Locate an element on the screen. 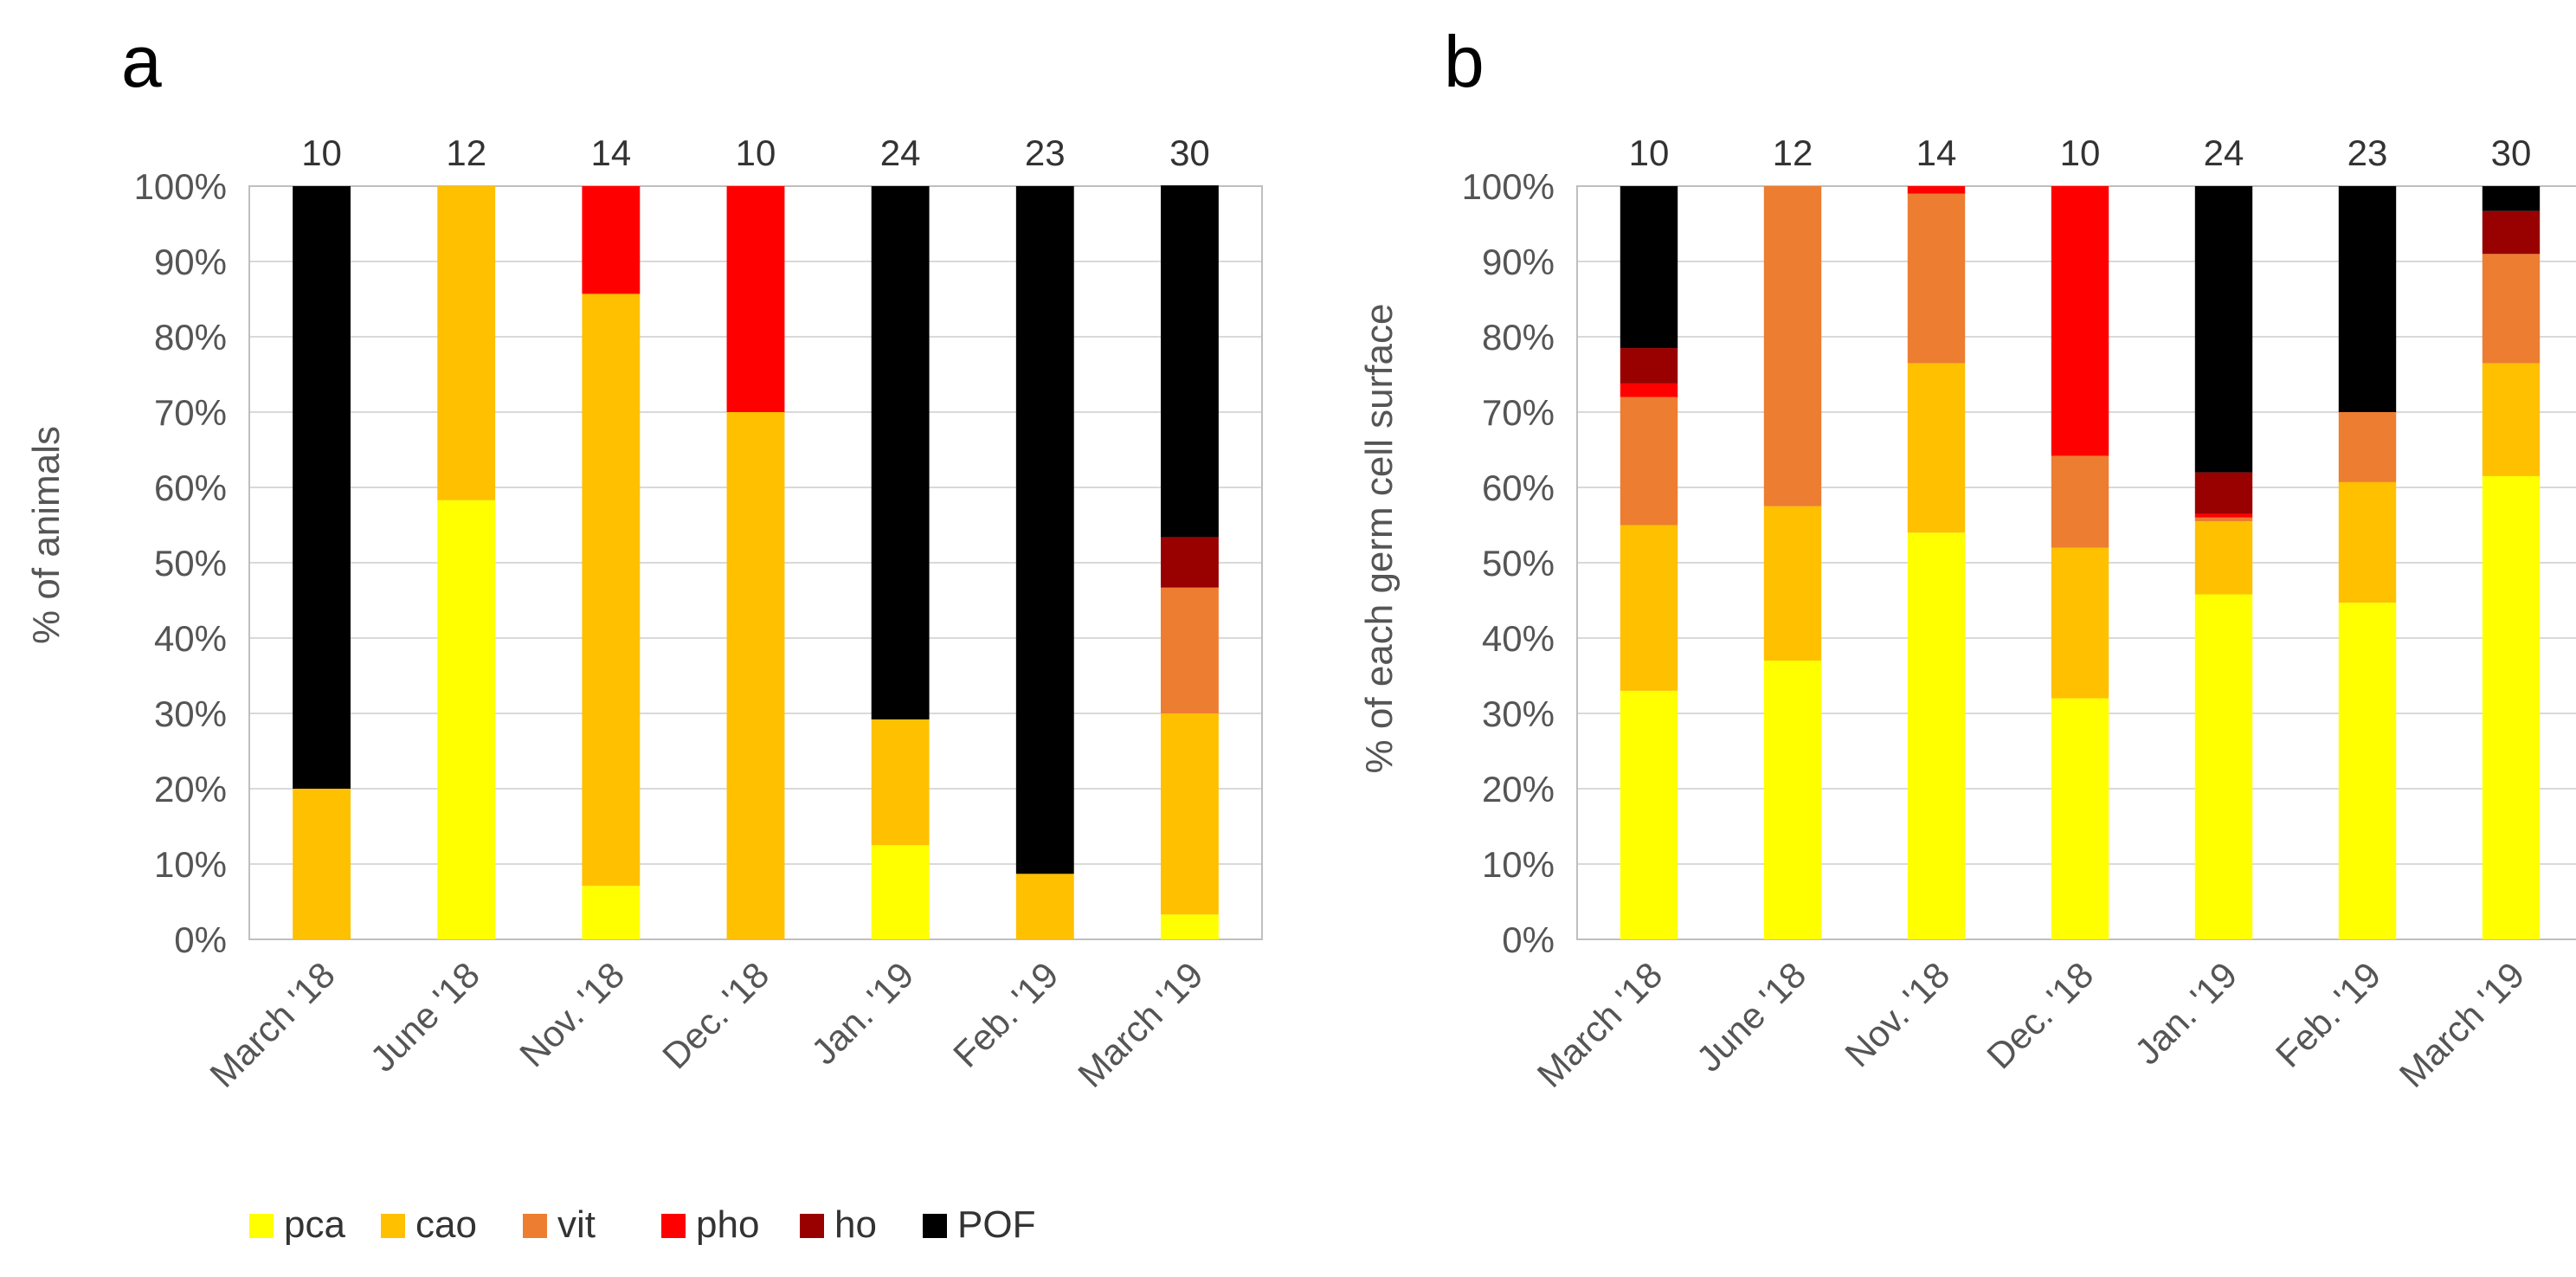 Image resolution: width=2576 pixels, height=1277 pixels. panel-a-y-tick-label: 100% is located at coordinates (180, 186).